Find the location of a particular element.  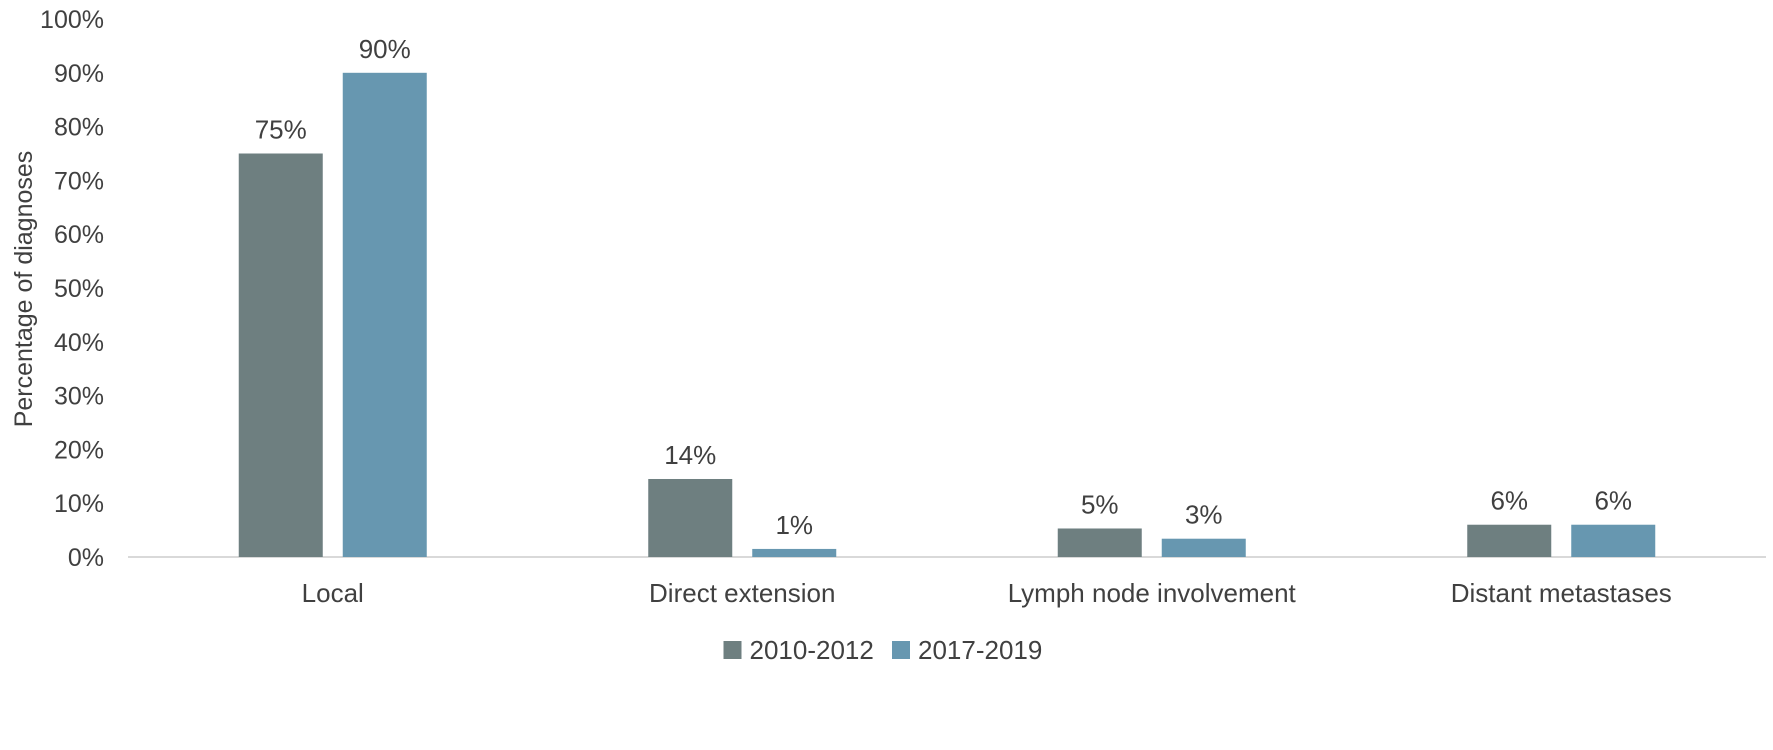

y-tick-label: 100% is located at coordinates (72, 20).